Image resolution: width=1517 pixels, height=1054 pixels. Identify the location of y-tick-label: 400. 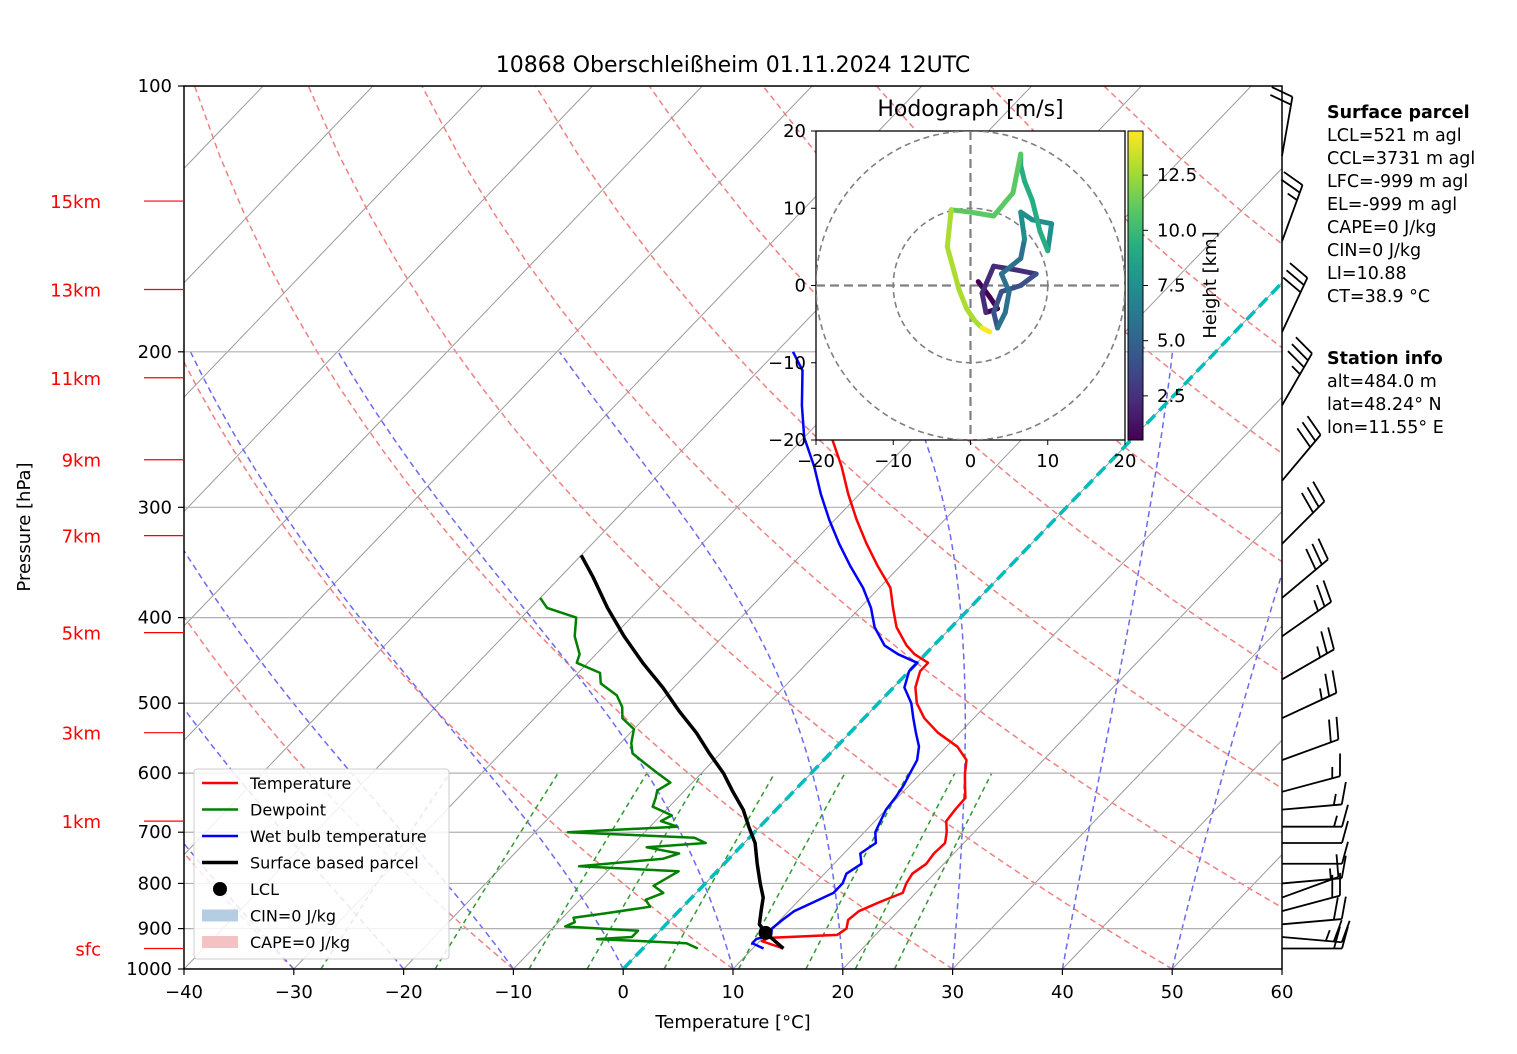
(155, 618).